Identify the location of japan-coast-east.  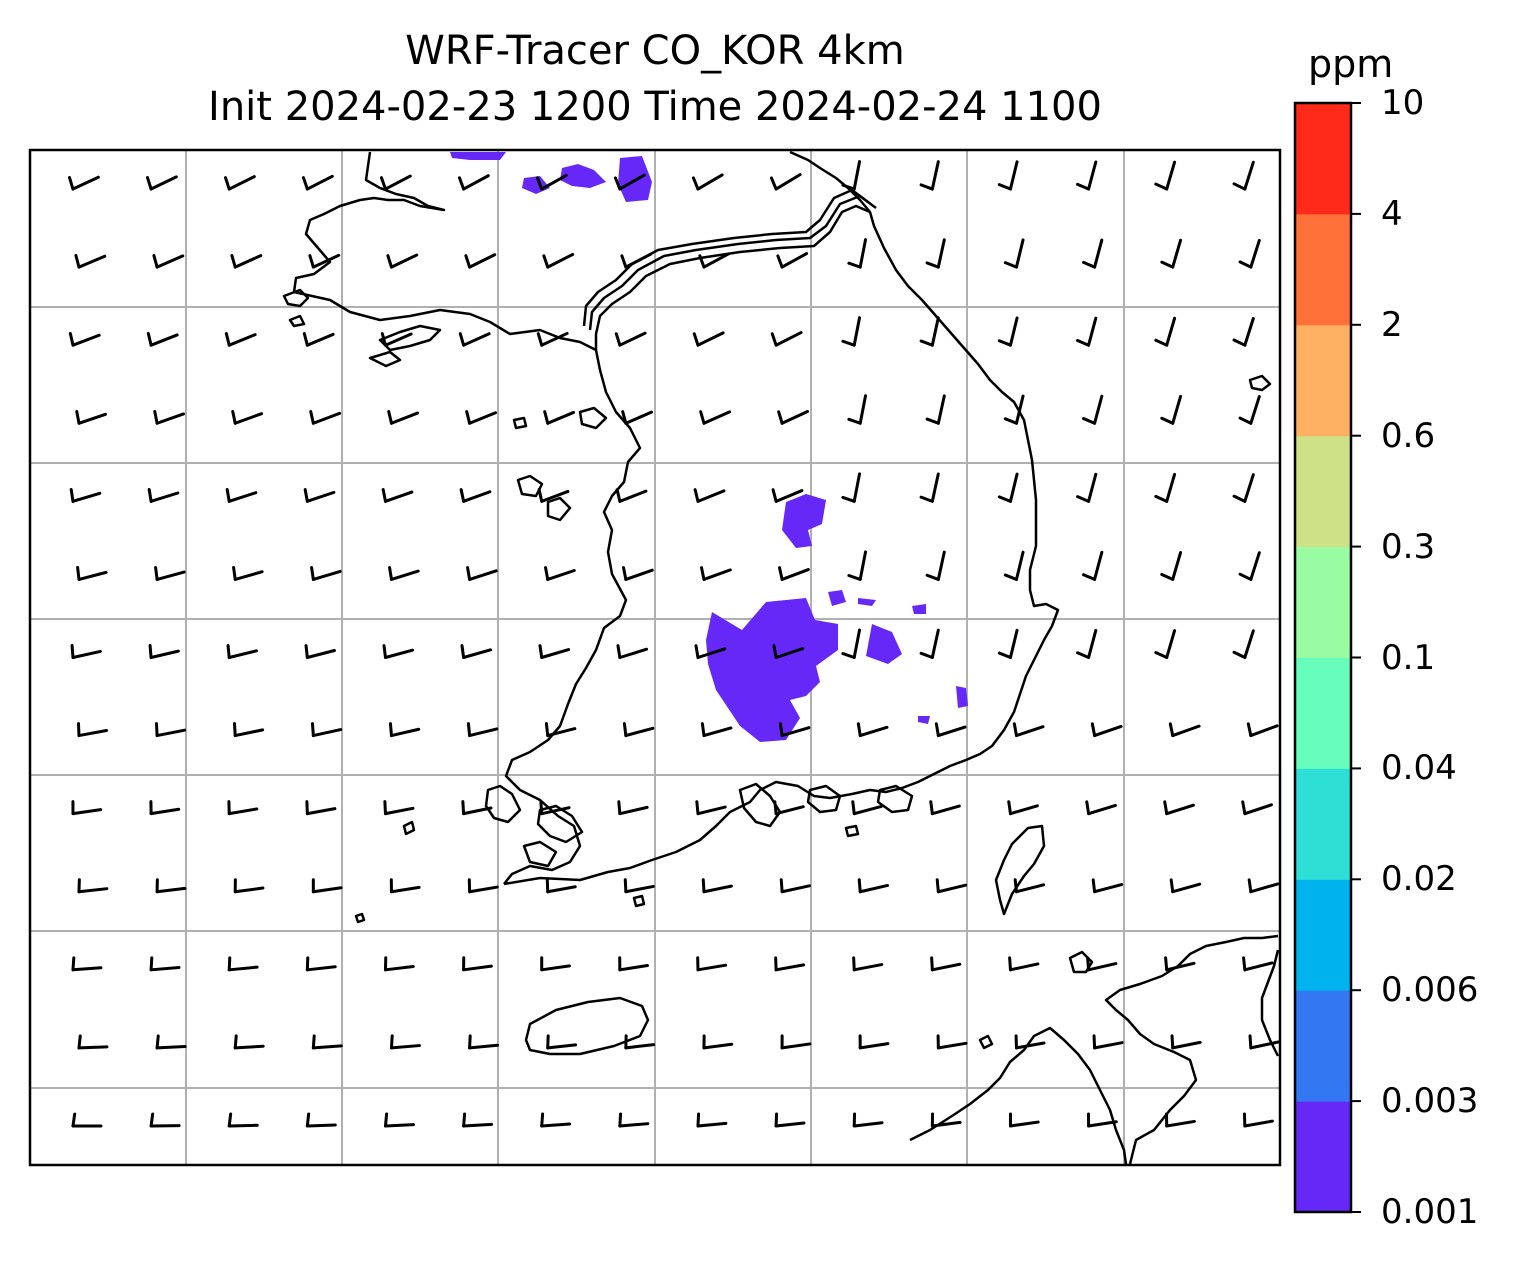
(1270, 1003).